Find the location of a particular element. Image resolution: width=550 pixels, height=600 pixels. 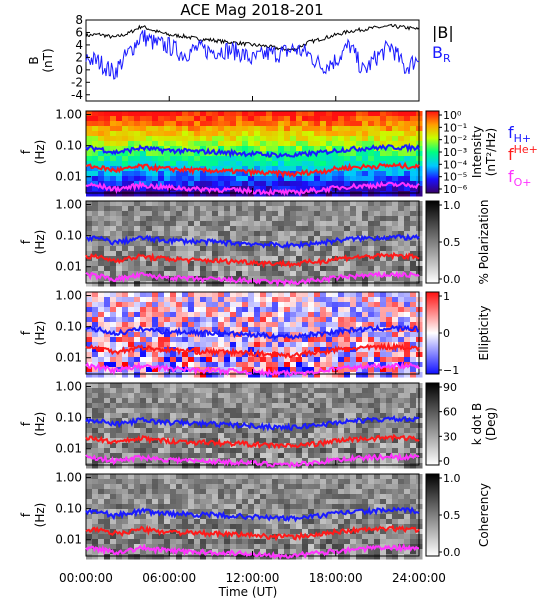

freq-yunit: (Hz) is located at coordinates (40, 424).